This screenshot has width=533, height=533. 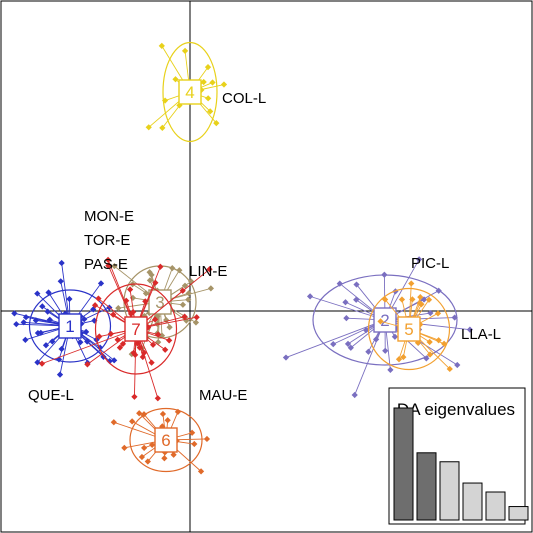 What do you see at coordinates (347, 308) in the screenshot?
I see `cluster-2-spoke` at bounding box center [347, 308].